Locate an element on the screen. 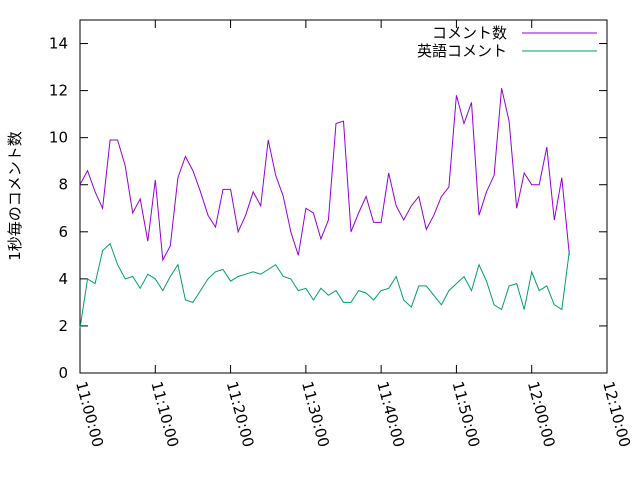 The width and height of the screenshot is (640, 480). x-tick-label: 11:30:00 is located at coordinates (315, 414).